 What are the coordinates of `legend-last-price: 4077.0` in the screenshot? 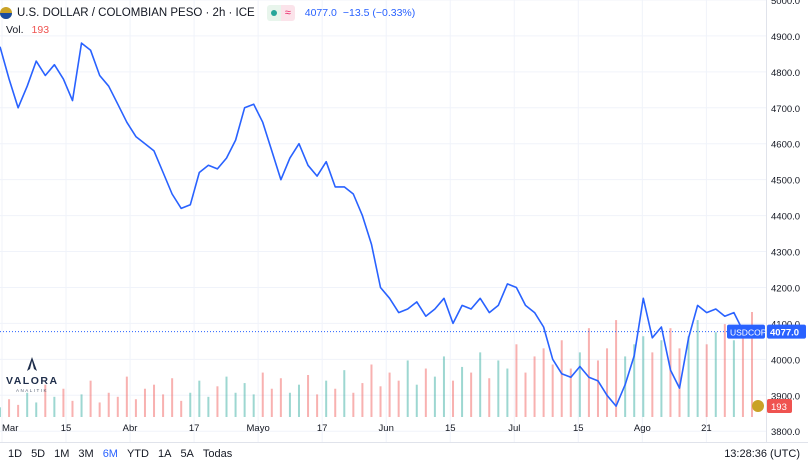 It's located at (320, 13).